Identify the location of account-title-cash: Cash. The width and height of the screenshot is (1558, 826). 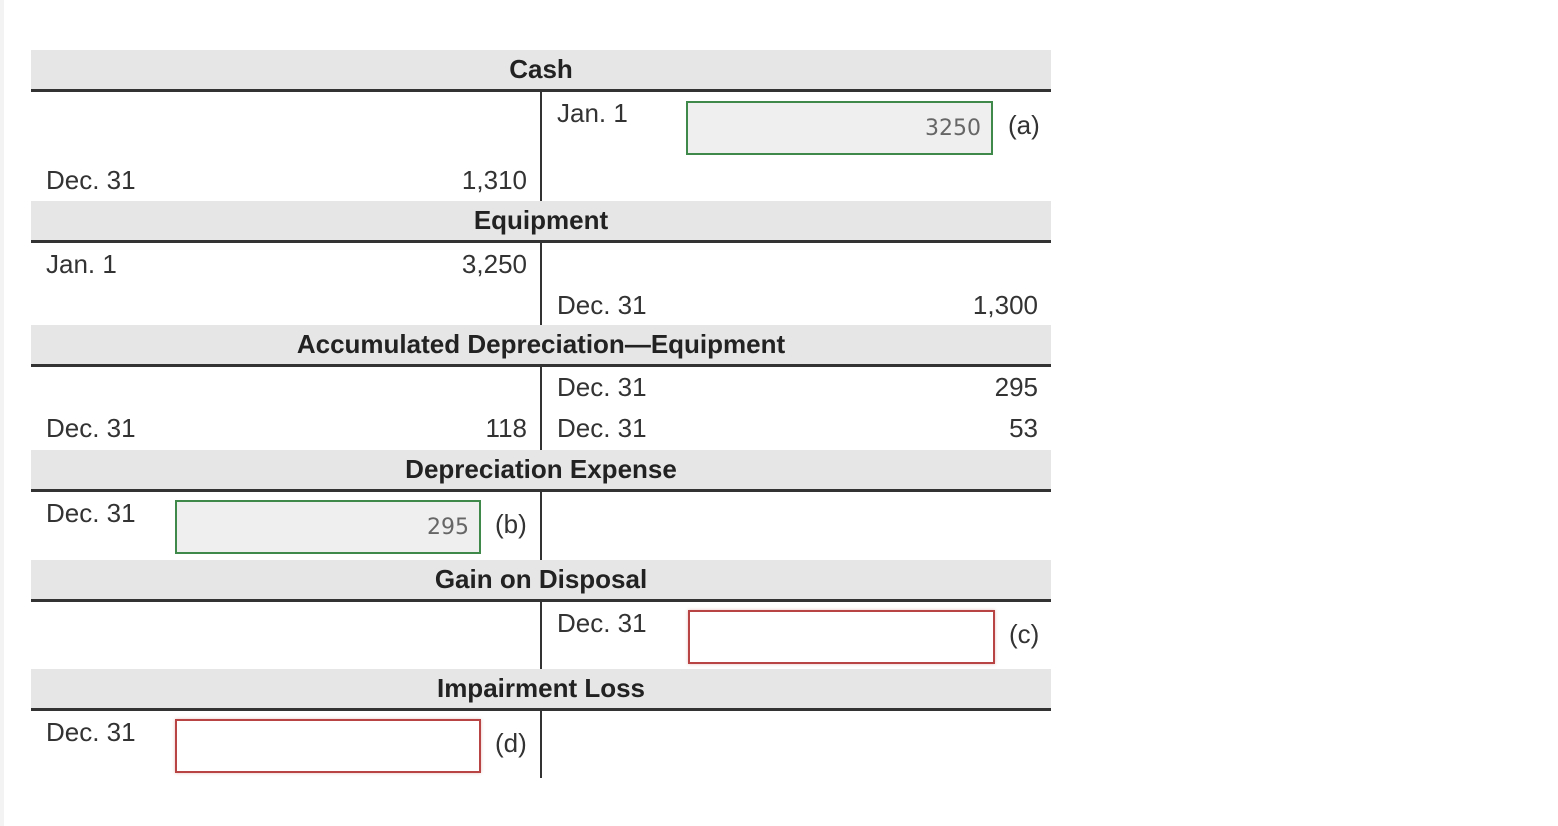
(541, 71).